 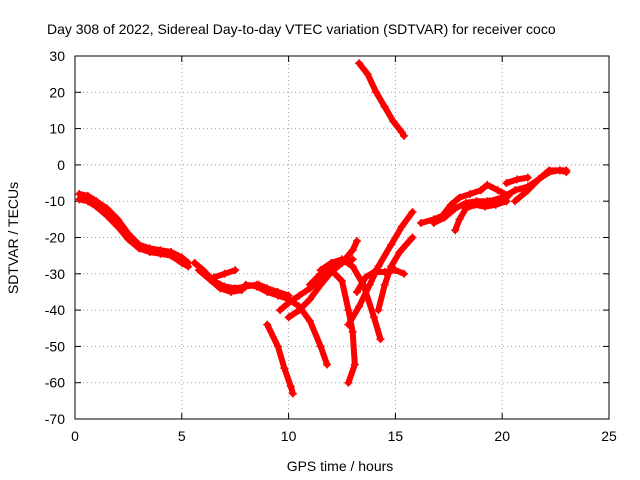 I want to click on y-tick-label: -10, so click(x=55, y=201).